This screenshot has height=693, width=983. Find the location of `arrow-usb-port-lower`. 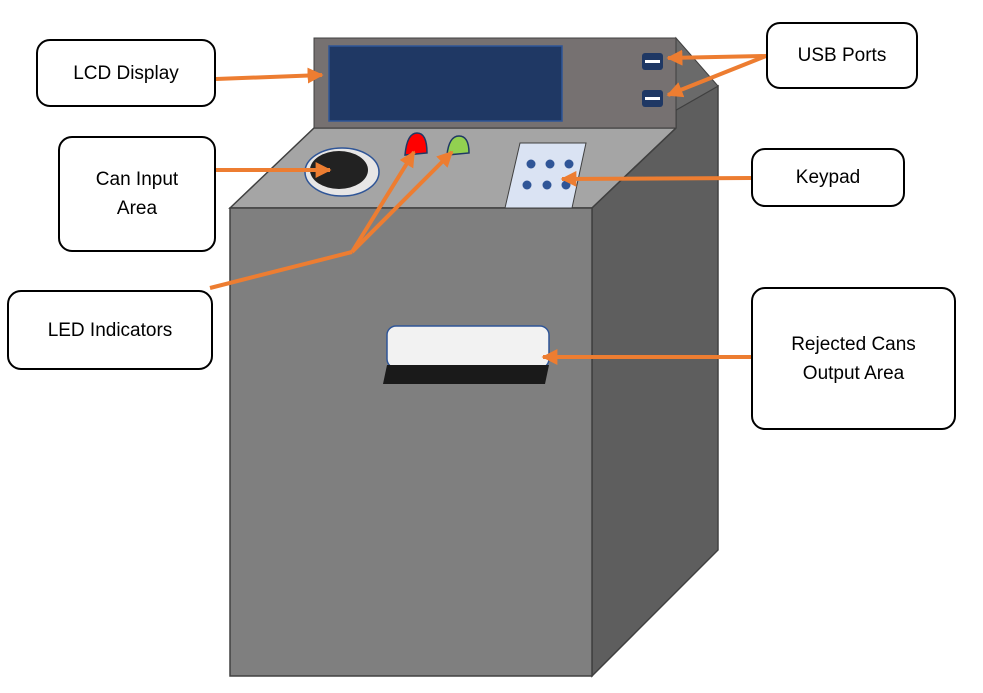

arrow-usb-port-lower is located at coordinates (716, 76).